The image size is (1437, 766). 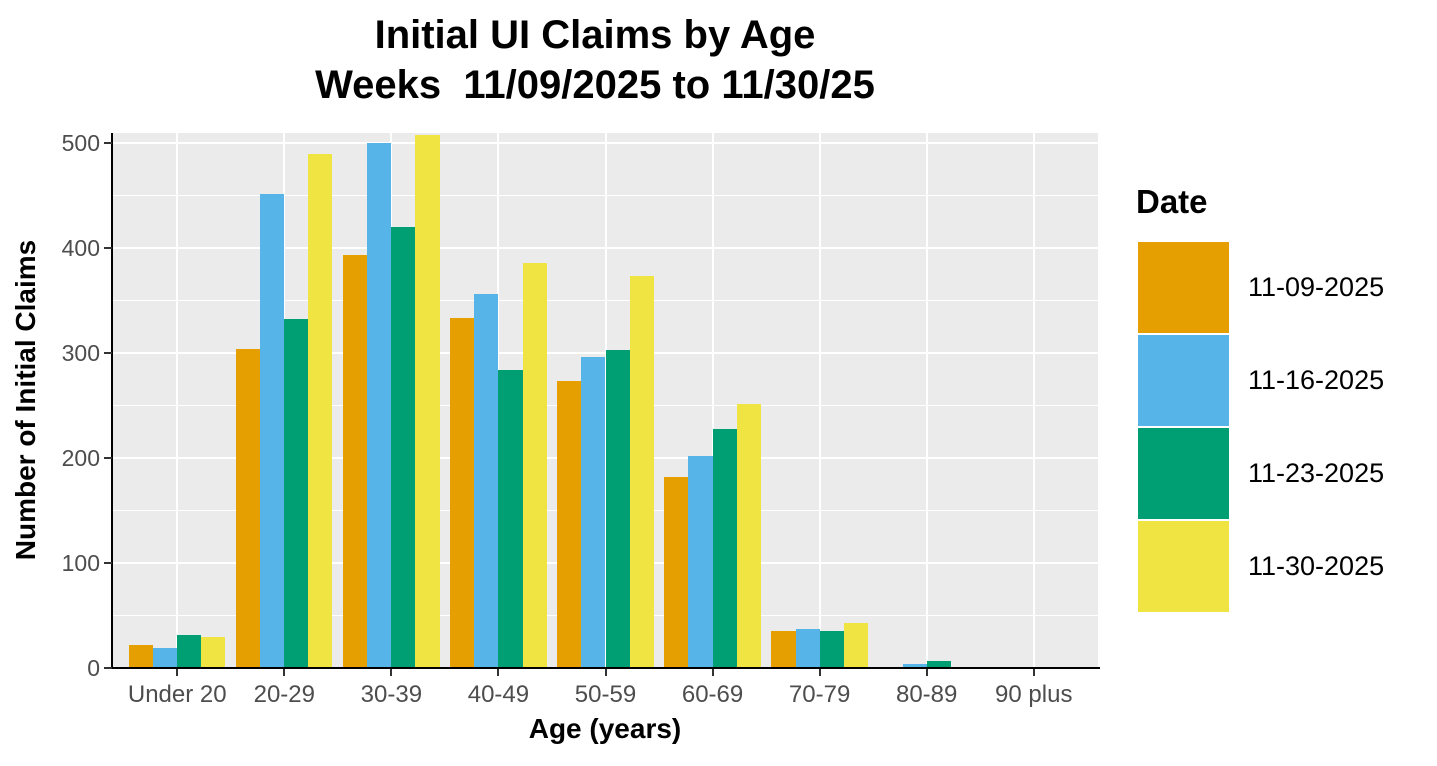 What do you see at coordinates (1316, 380) in the screenshot?
I see `legend-label-11-16-2025: 11-16-2025` at bounding box center [1316, 380].